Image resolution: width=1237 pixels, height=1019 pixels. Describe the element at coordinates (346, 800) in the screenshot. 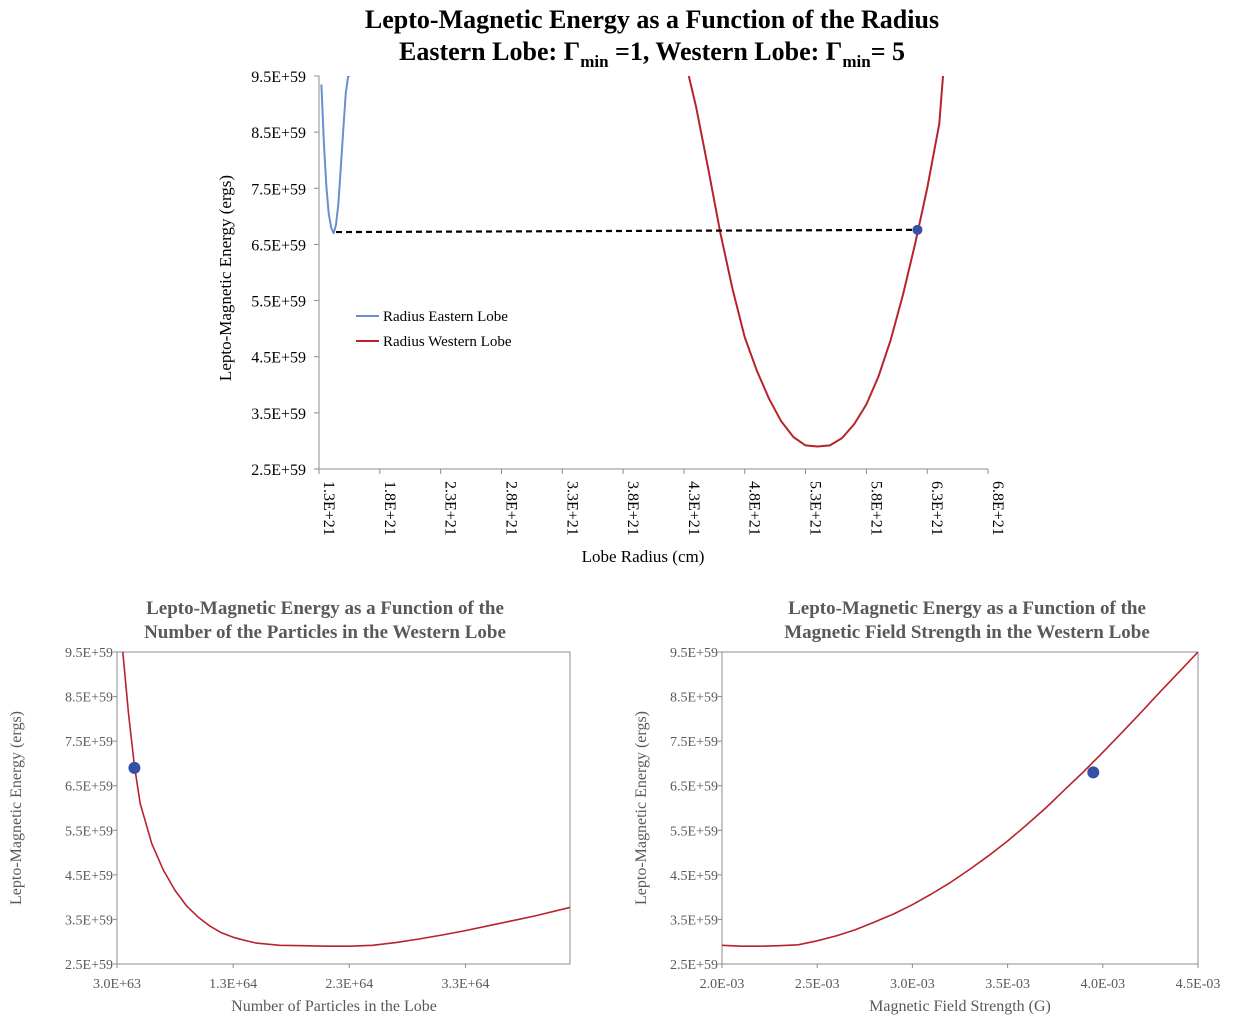

I see `particles-series-line` at that location.